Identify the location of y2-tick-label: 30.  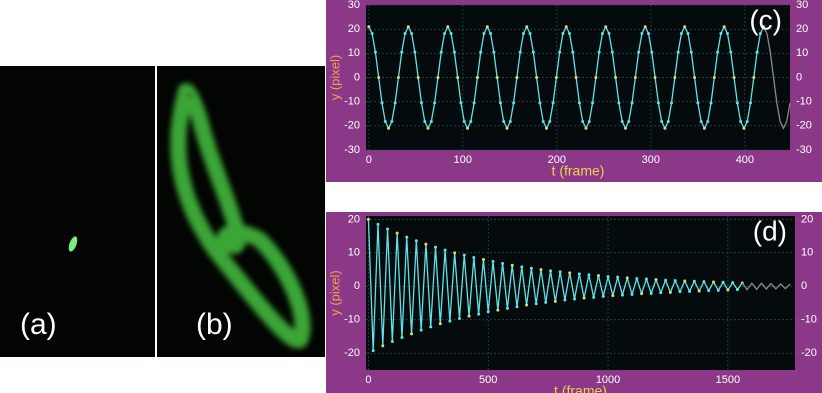
(802, 5).